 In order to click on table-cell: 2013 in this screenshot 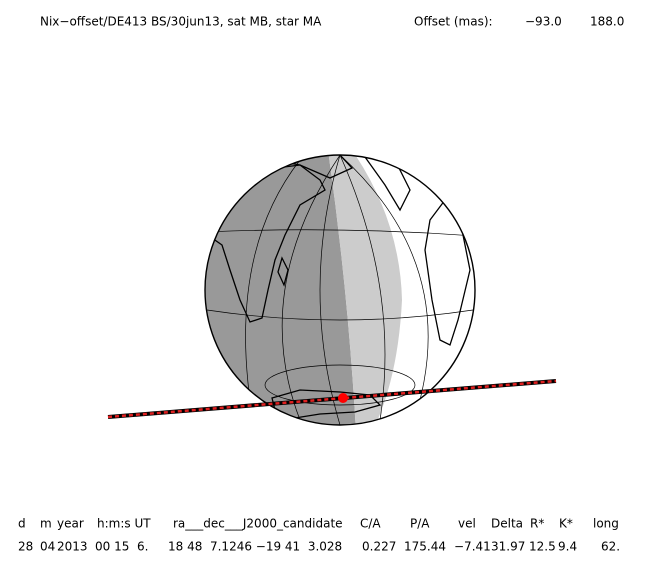, I will do `click(72, 547)`.